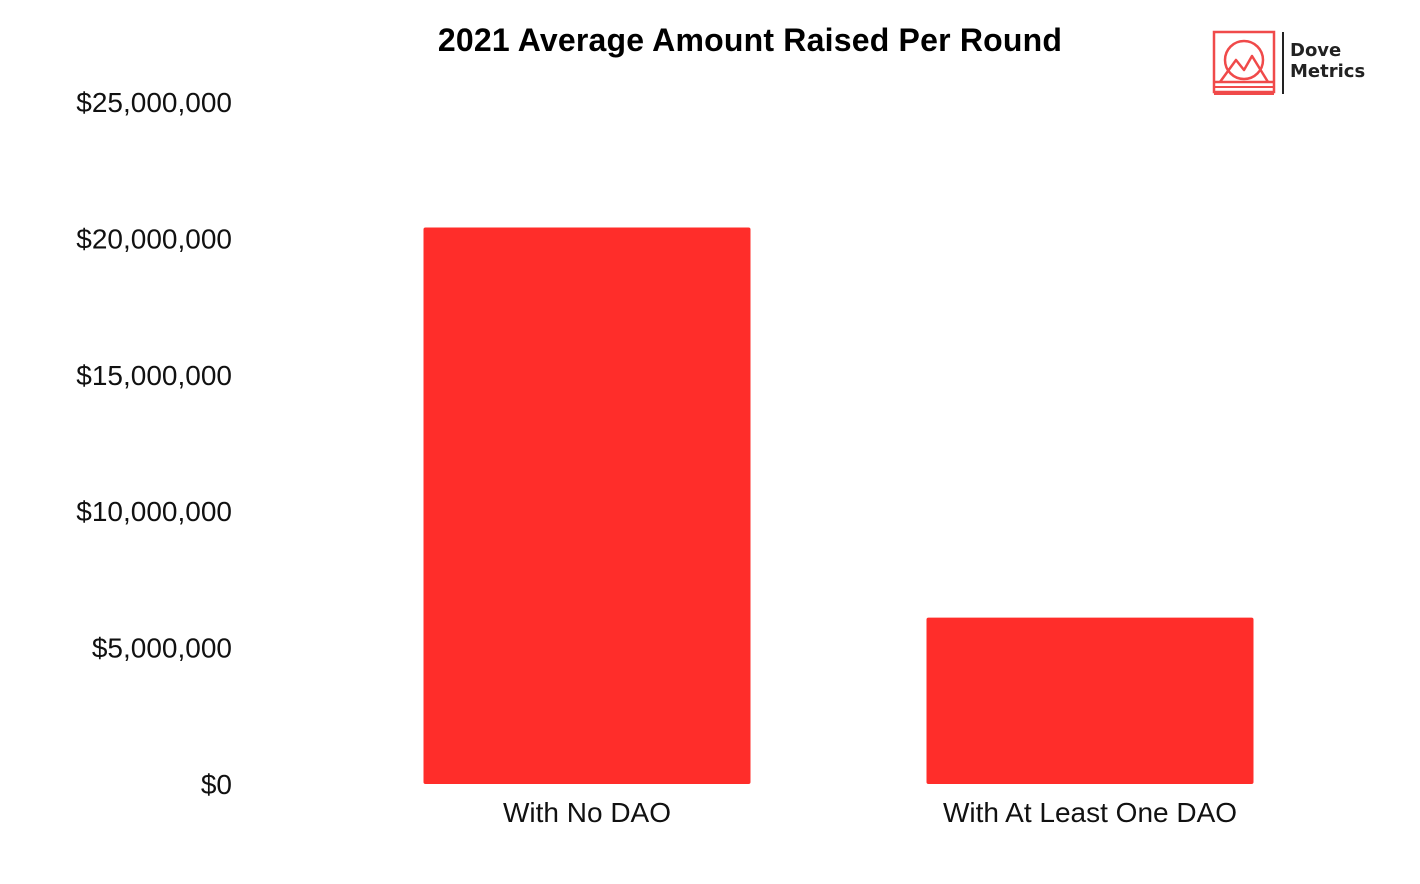 Image resolution: width=1420 pixels, height=884 pixels. What do you see at coordinates (154, 238) in the screenshot?
I see `y-tick-label: $20,000,000` at bounding box center [154, 238].